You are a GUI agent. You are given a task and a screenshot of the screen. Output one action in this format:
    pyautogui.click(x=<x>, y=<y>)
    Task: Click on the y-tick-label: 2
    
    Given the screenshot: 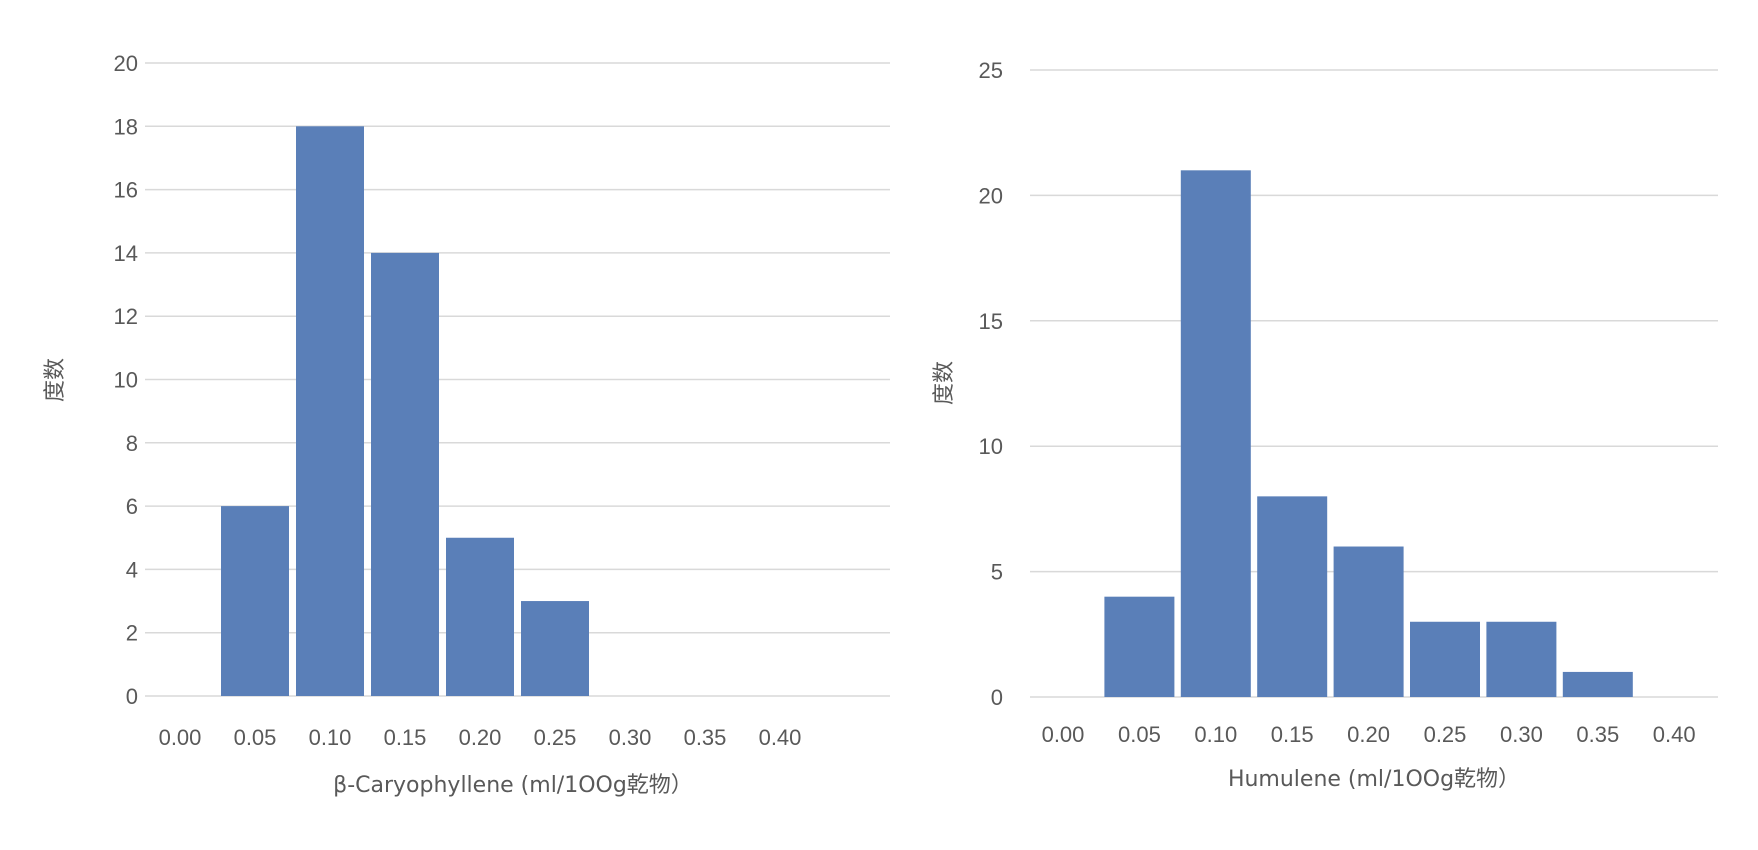 What is the action you would take?
    pyautogui.click(x=132, y=633)
    